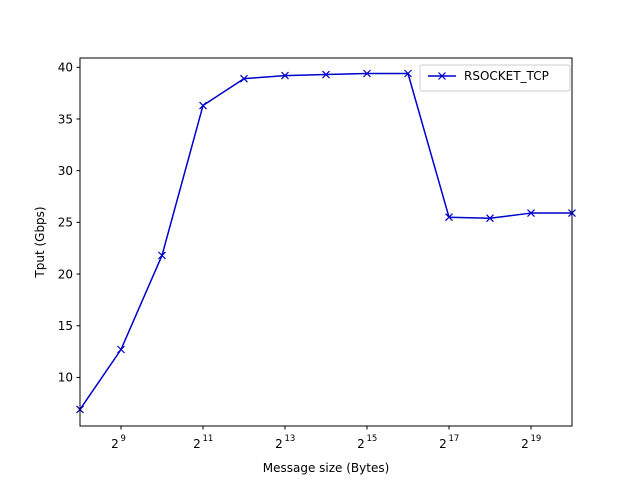 This screenshot has height=480, width=640. What do you see at coordinates (326, 438) in the screenshot?
I see `x-axis: 2 9 2 11 2 13 2 15 2 17 2 19` at bounding box center [326, 438].